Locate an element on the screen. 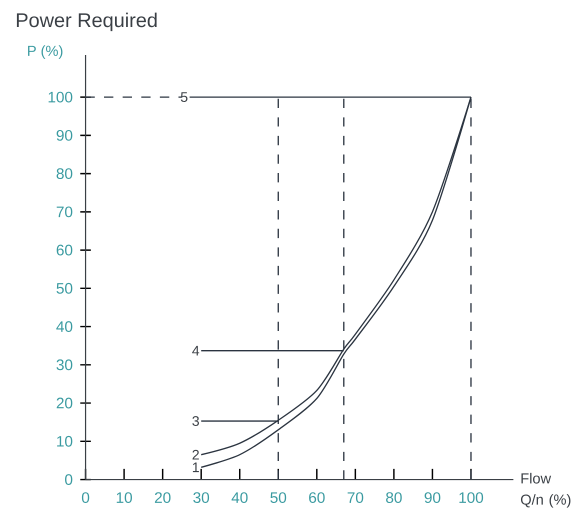 The width and height of the screenshot is (572, 512). x-tick-label: 100 is located at coordinates (471, 497).